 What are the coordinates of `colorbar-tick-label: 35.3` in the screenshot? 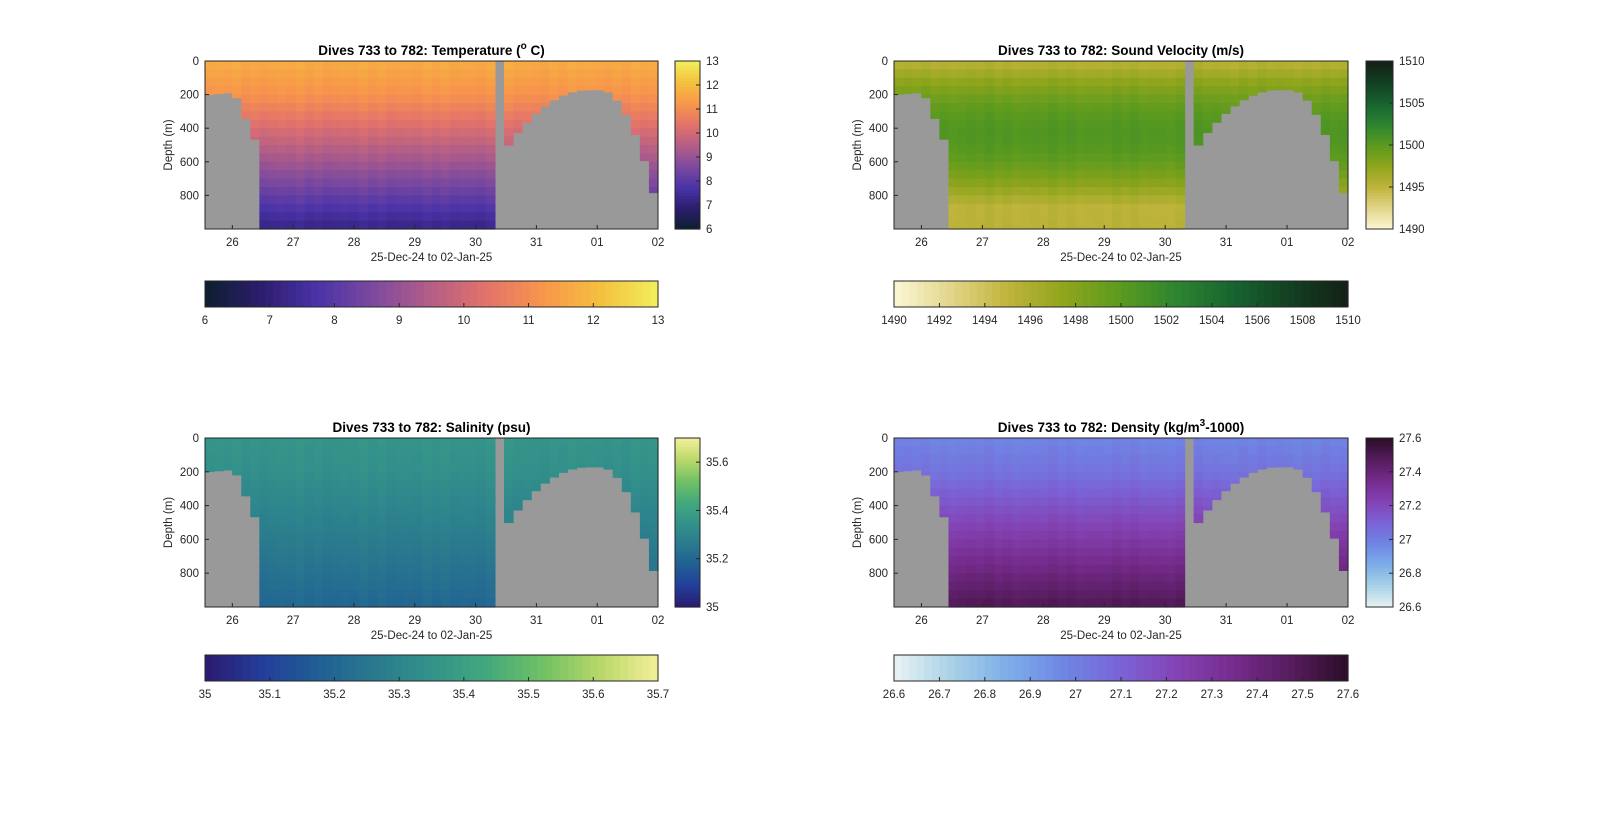 It's located at (399, 695).